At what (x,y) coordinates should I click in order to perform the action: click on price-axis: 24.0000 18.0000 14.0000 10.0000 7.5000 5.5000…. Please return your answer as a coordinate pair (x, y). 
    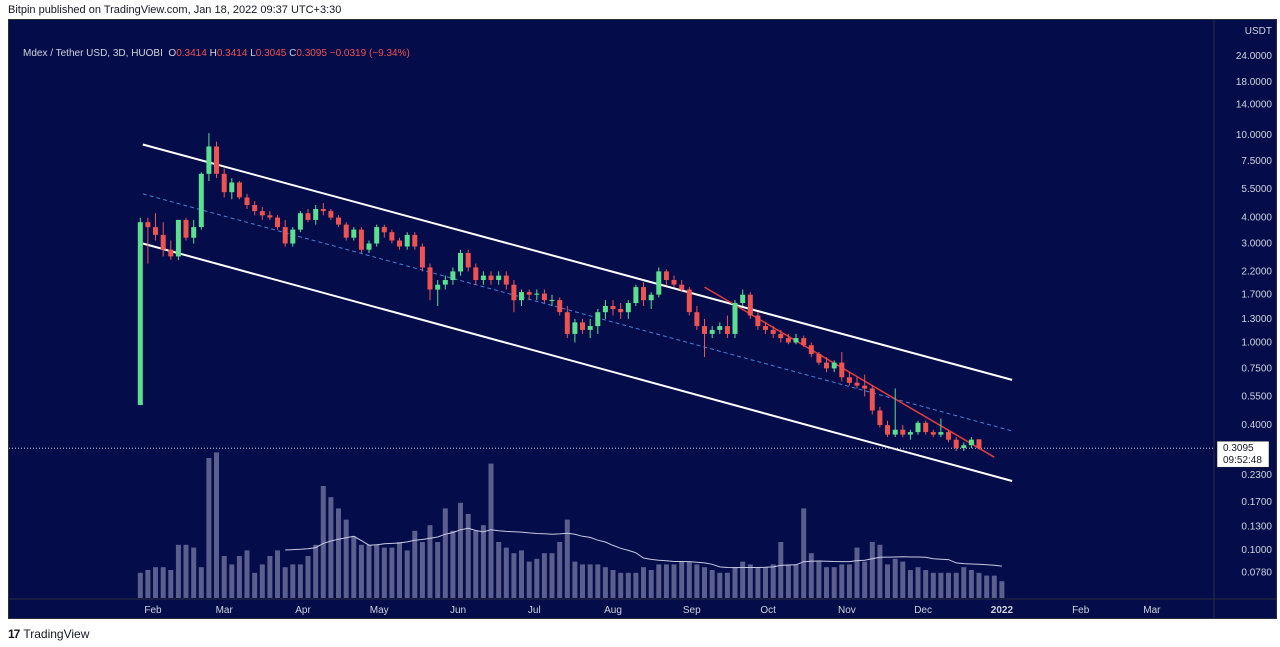
    Looking at the image, I should click on (1244, 319).